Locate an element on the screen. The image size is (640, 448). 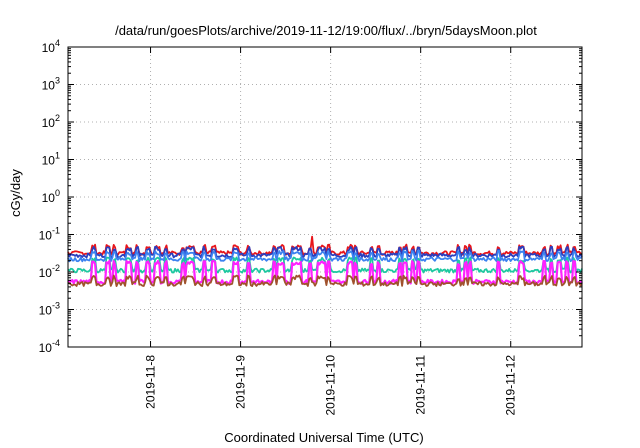
y-tick-label: 10⁻¹ is located at coordinates (49, 234).